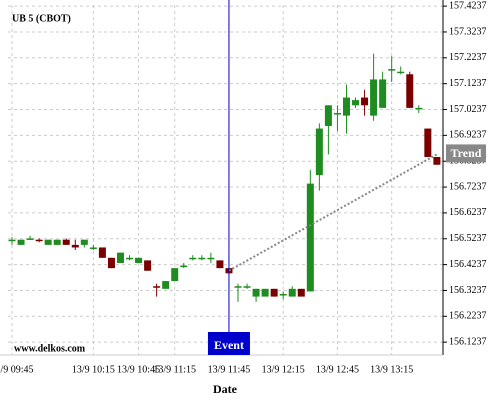  I want to click on x-tick-label: 13/9 10:45, so click(138, 369).